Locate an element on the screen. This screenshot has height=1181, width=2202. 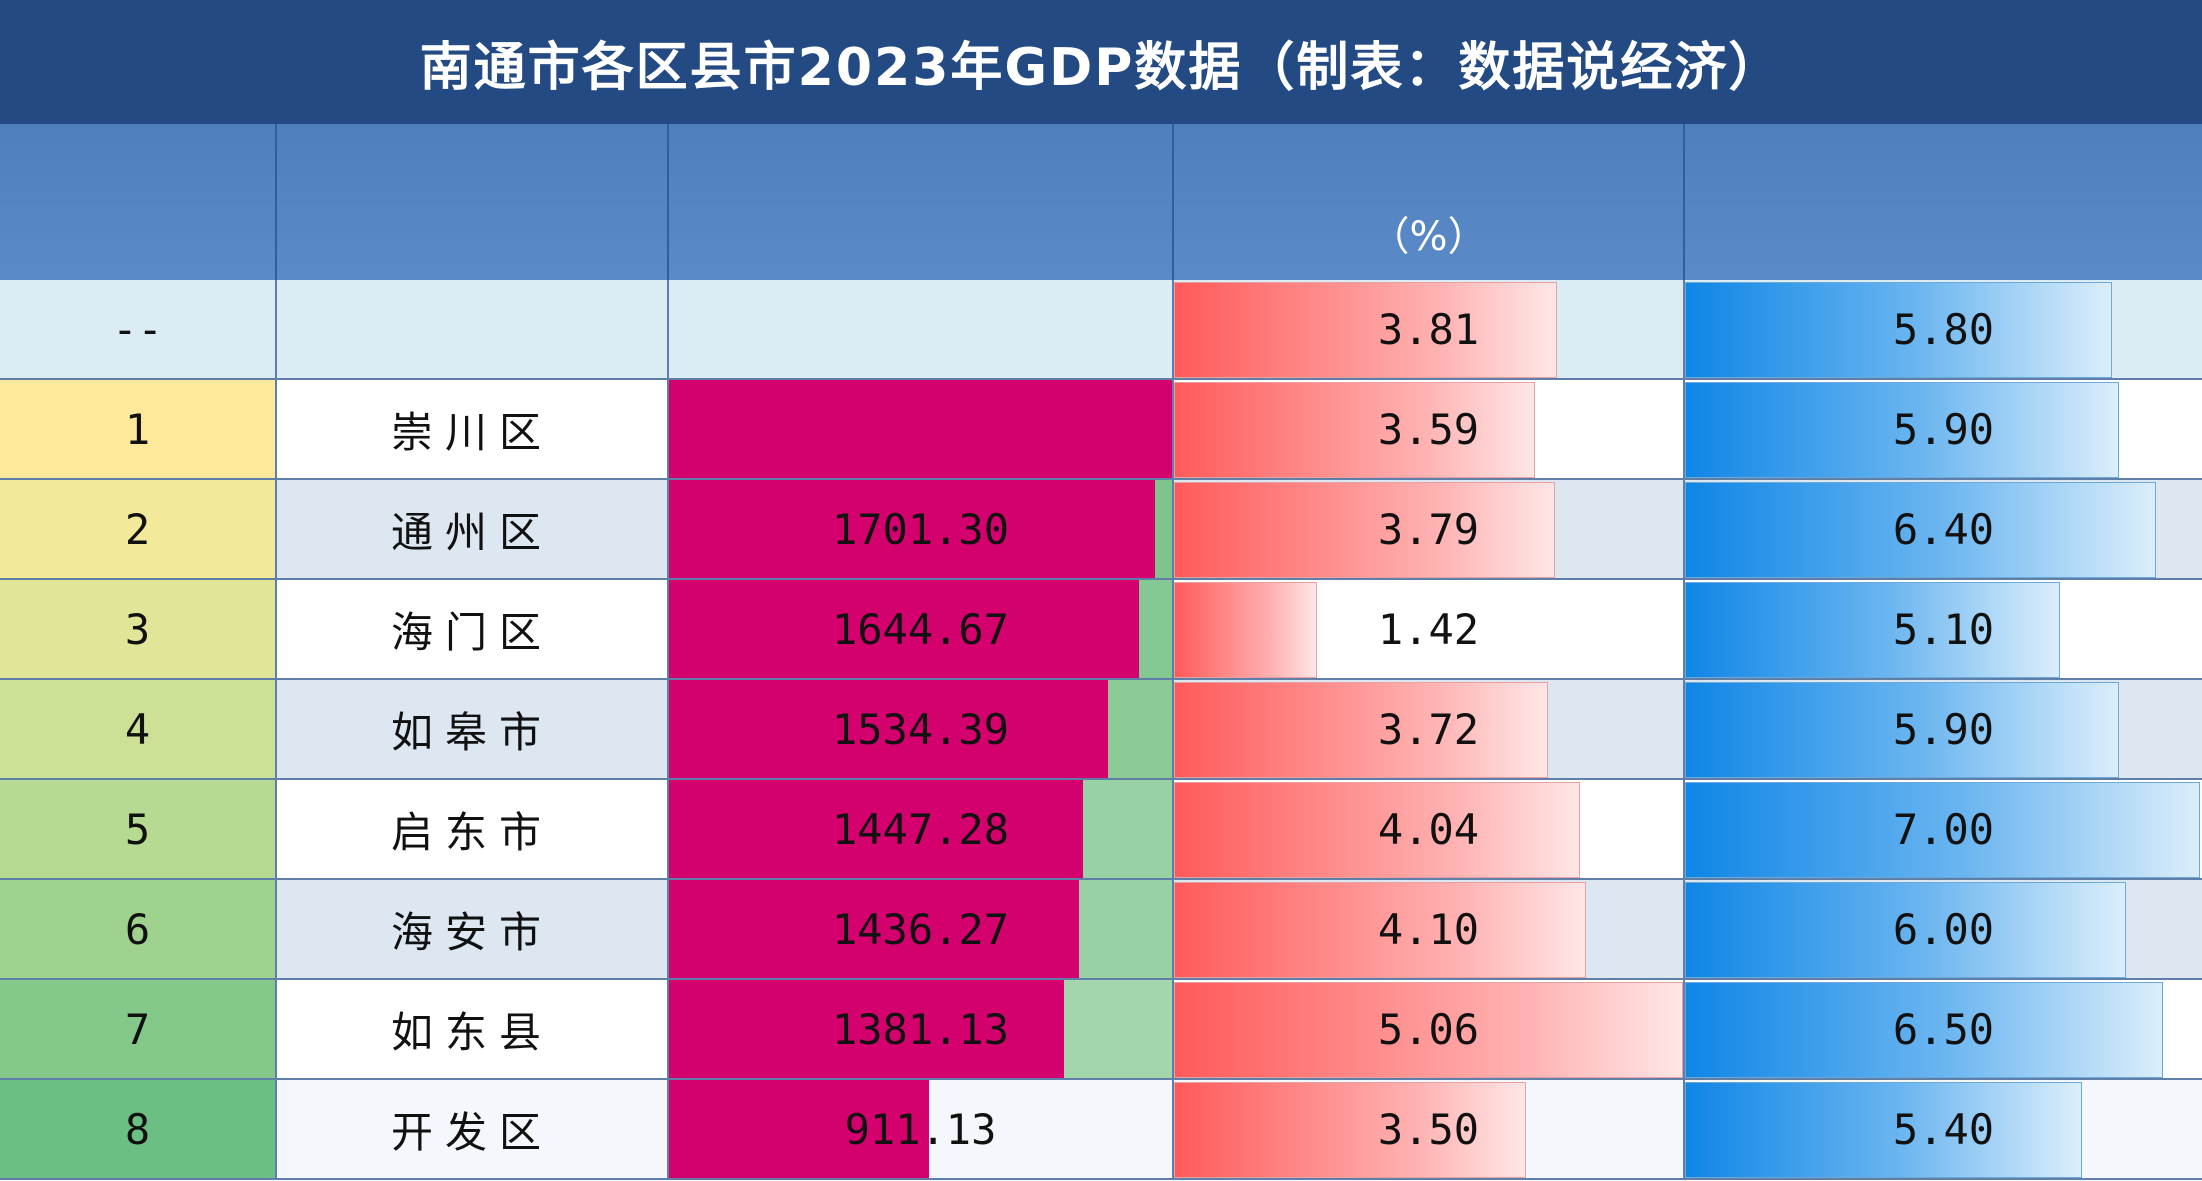
gdp-cell: 911.13 is located at coordinates (921, 1130).